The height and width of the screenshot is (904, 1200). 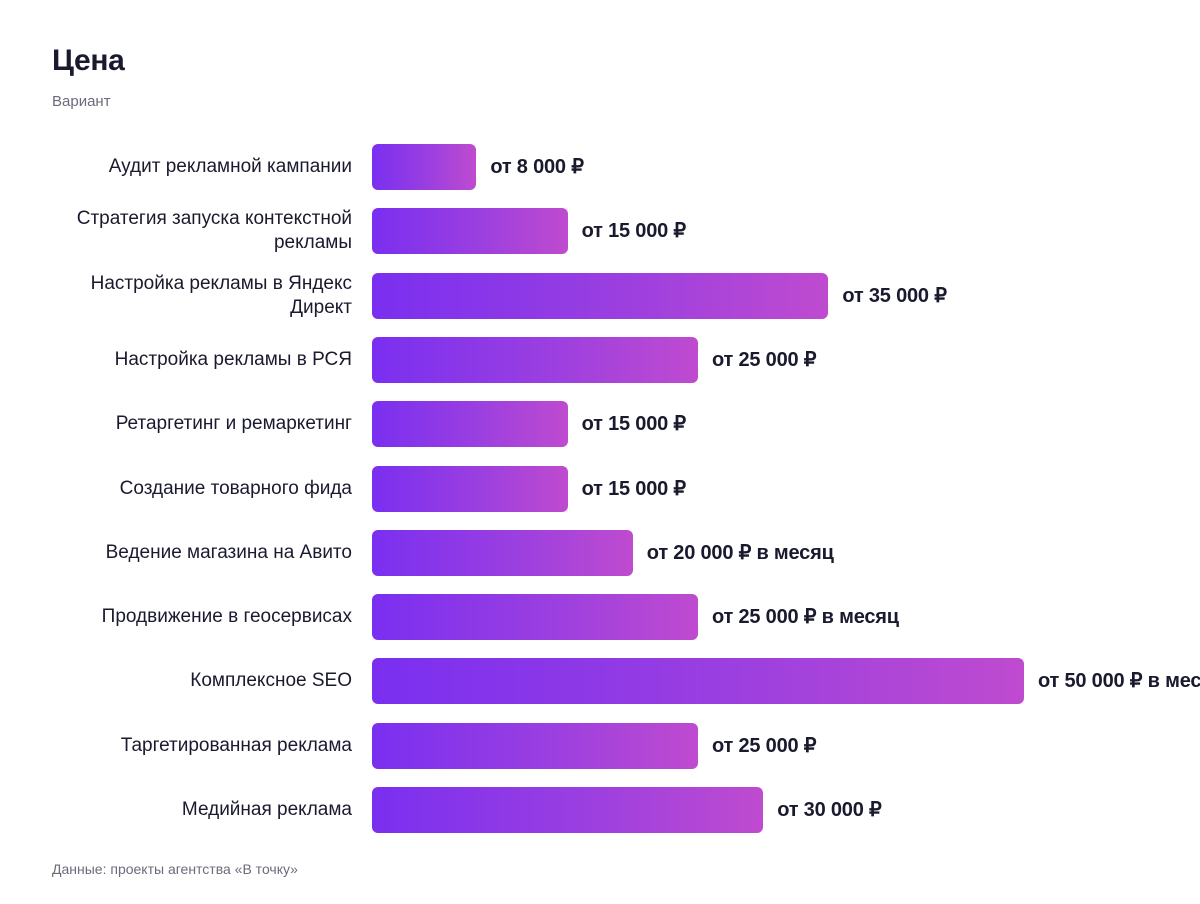 What do you see at coordinates (226, 617) in the screenshot?
I see `category-label: Продвижение в геосервисах` at bounding box center [226, 617].